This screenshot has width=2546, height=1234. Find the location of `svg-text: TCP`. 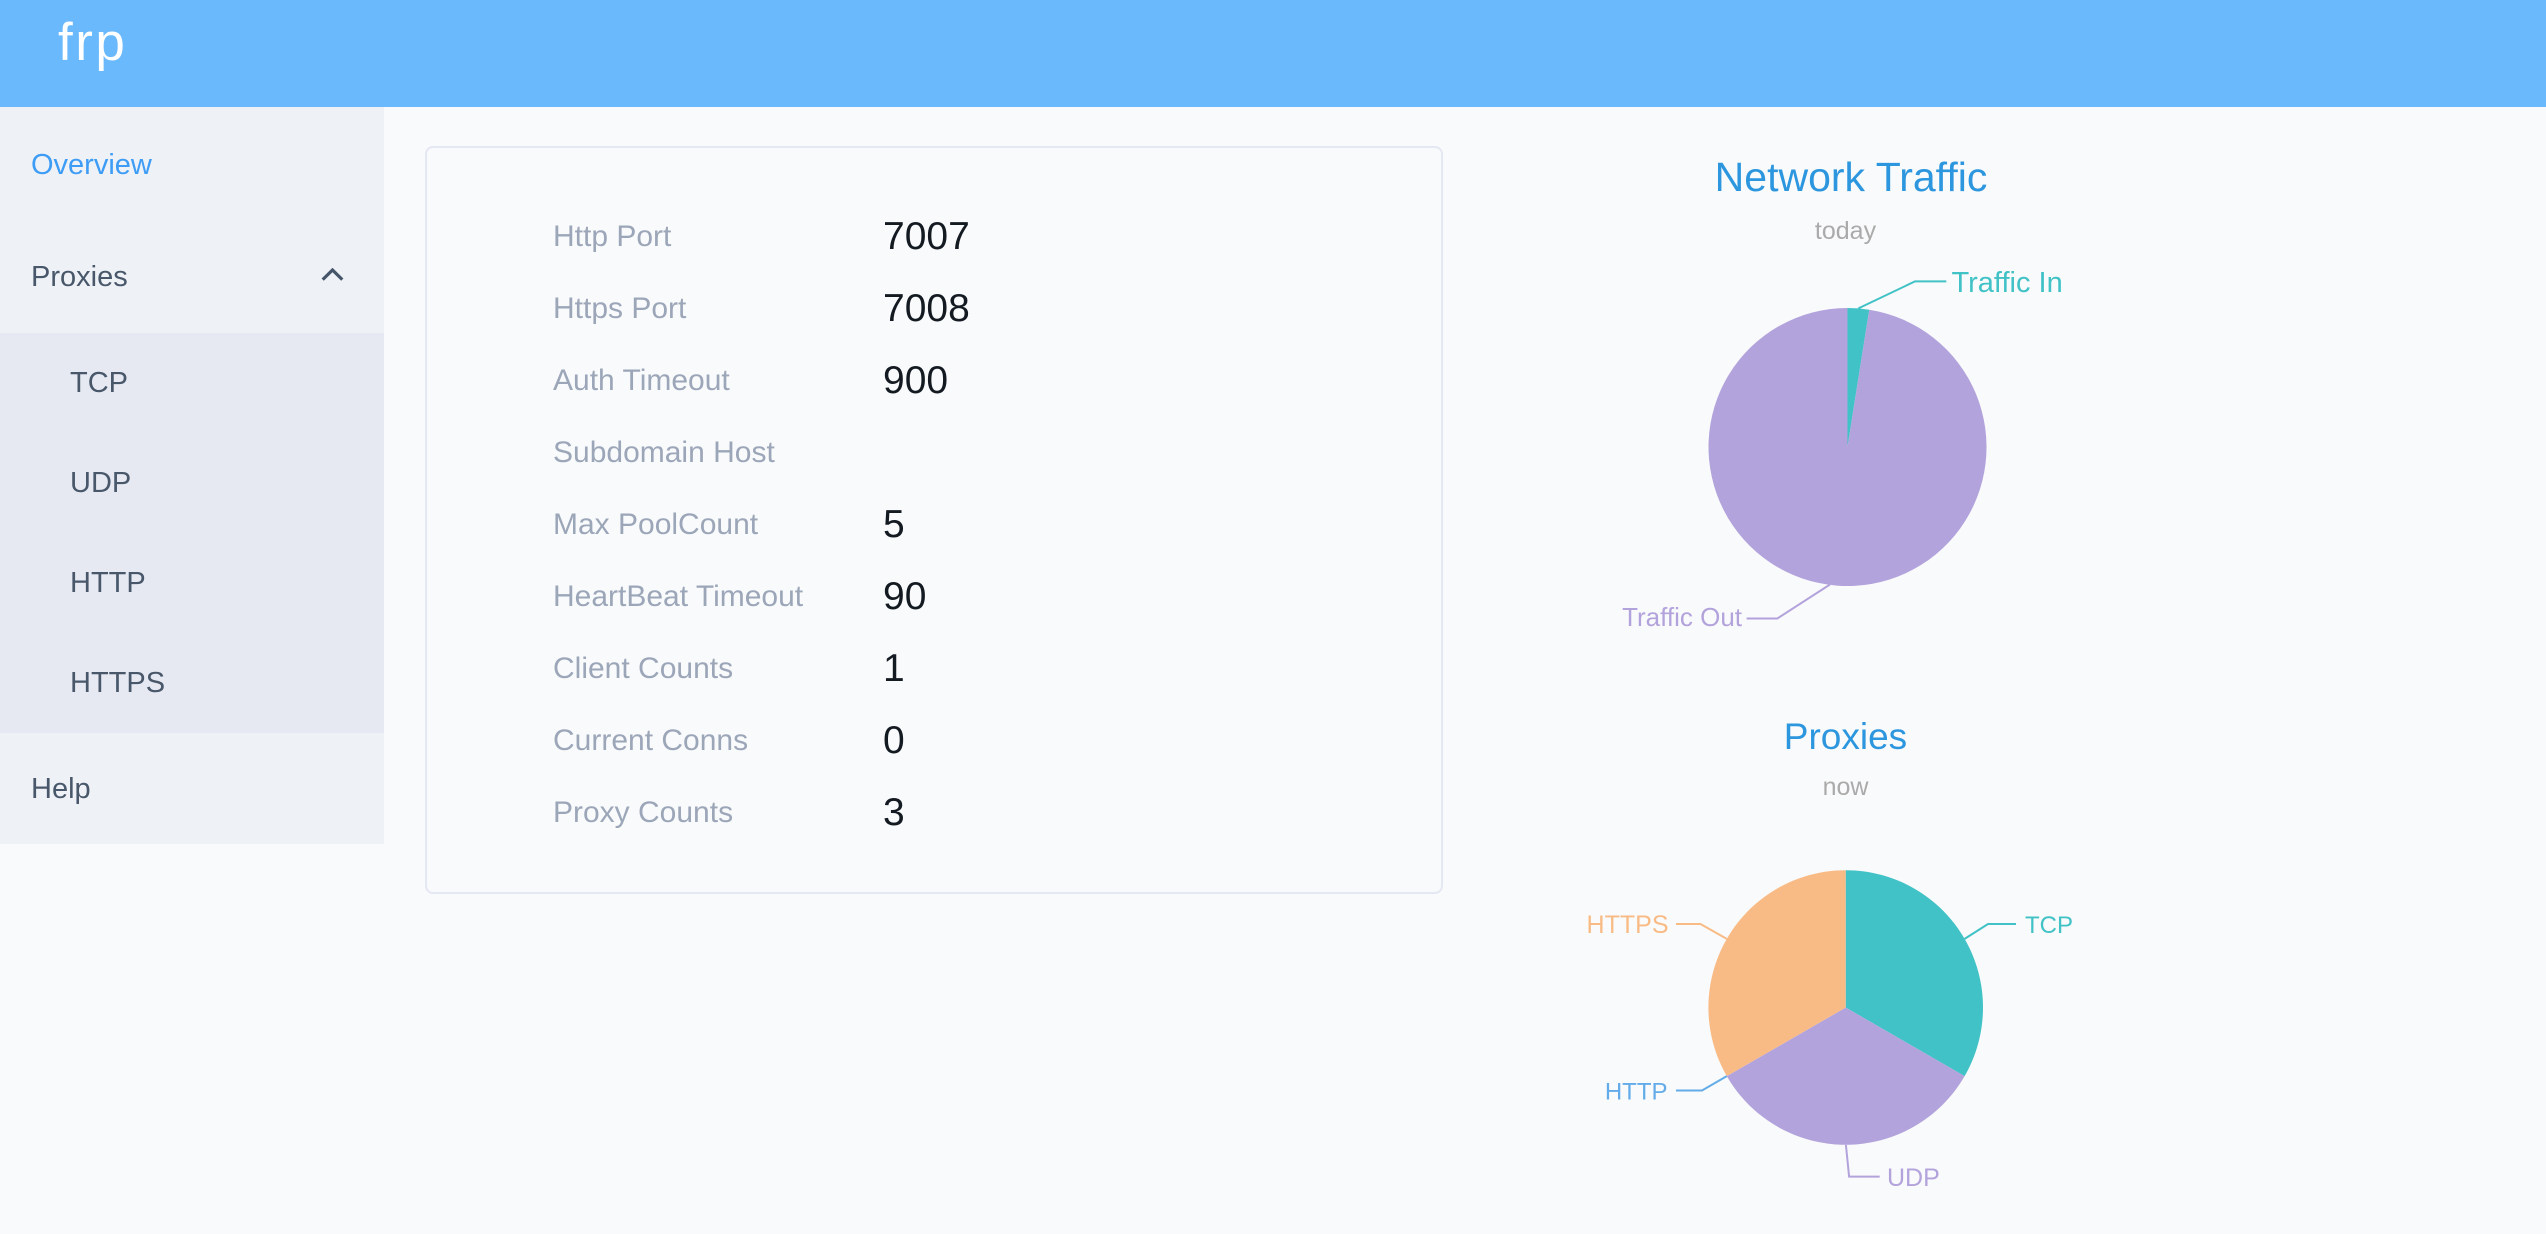

svg-text: TCP is located at coordinates (2049, 925).